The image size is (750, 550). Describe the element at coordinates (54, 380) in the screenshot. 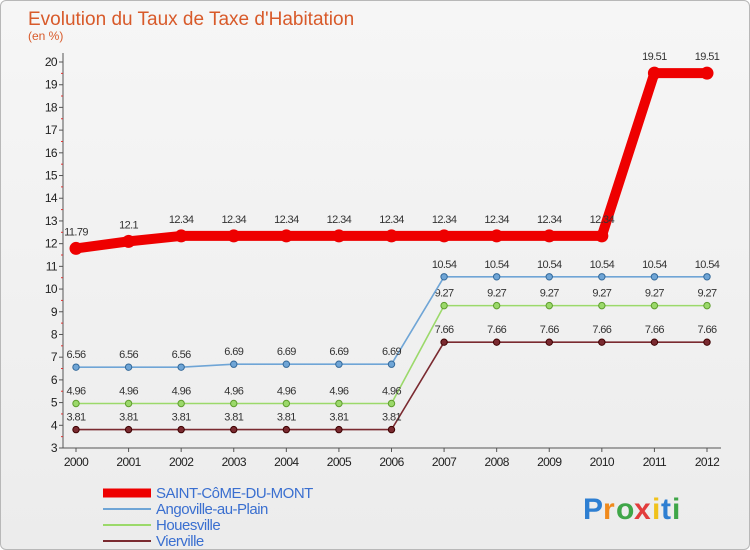

I see `y-tick-label: 6` at that location.